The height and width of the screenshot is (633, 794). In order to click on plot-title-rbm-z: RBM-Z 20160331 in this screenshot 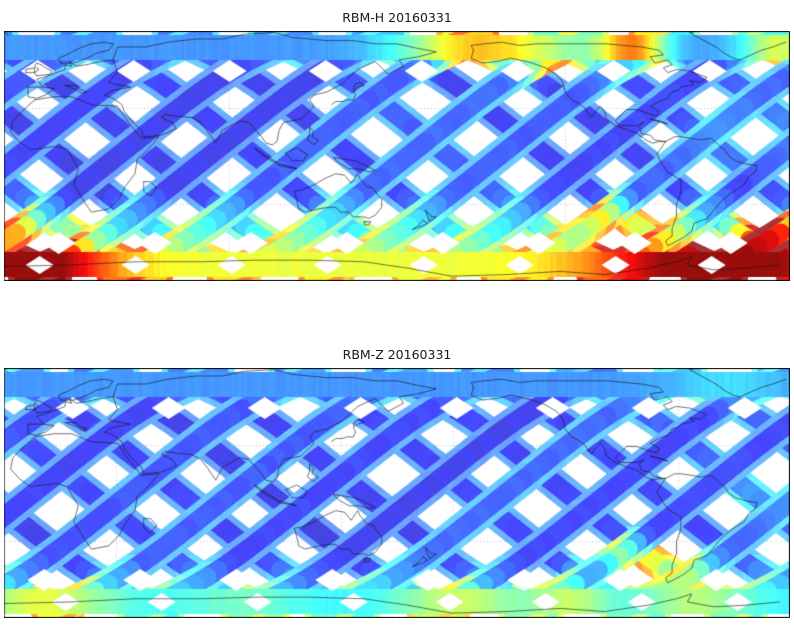, I will do `click(397, 354)`.